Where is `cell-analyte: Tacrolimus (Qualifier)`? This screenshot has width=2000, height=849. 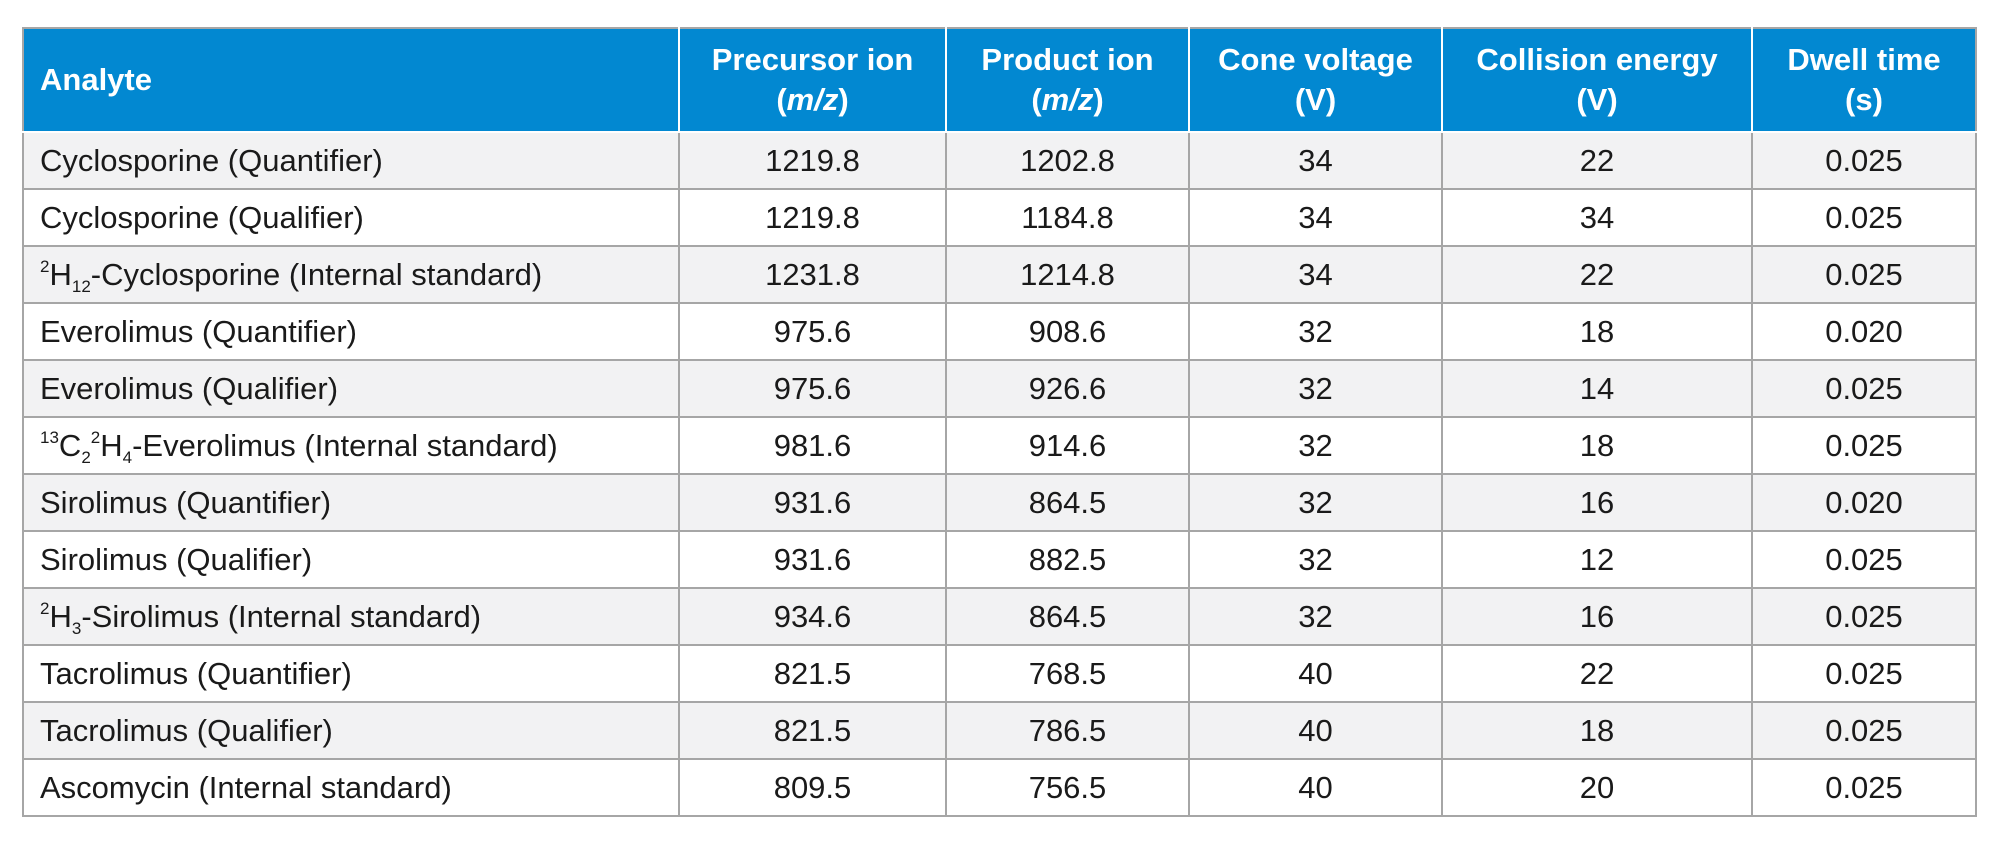 cell-analyte: Tacrolimus (Qualifier) is located at coordinates (351, 730).